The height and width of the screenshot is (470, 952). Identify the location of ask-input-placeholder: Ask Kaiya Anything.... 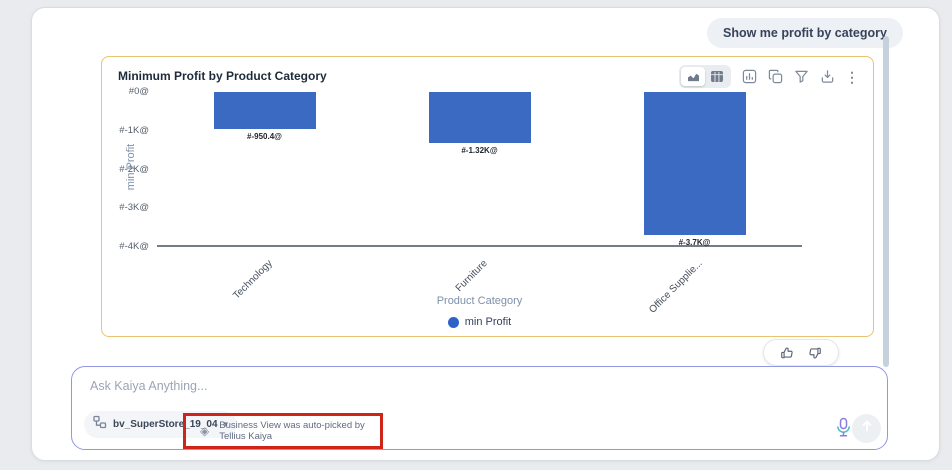
(149, 386).